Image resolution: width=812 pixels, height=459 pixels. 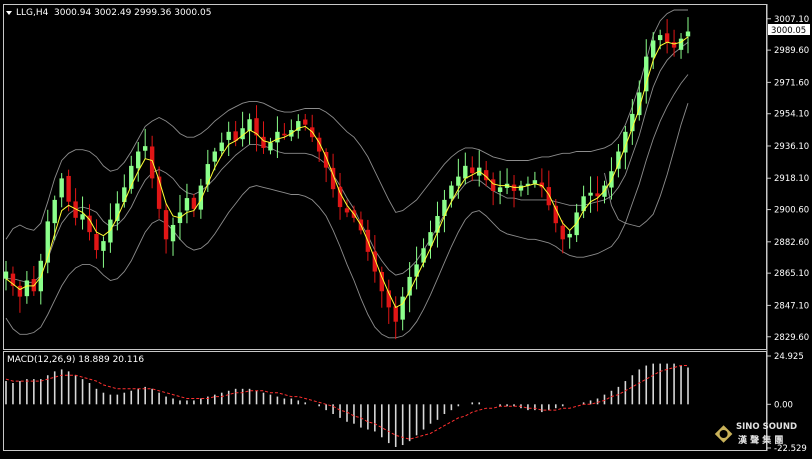 What do you see at coordinates (132, 13) in the screenshot?
I see `ohlc-readout: 3000.94 3002.49 2999.36 3000.05` at bounding box center [132, 13].